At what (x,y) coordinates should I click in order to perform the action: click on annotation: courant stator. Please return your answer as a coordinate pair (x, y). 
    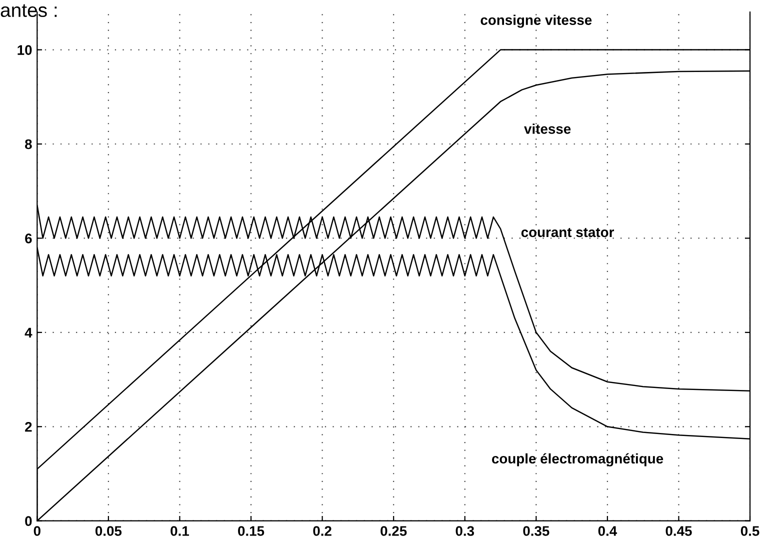
    Looking at the image, I should click on (567, 233).